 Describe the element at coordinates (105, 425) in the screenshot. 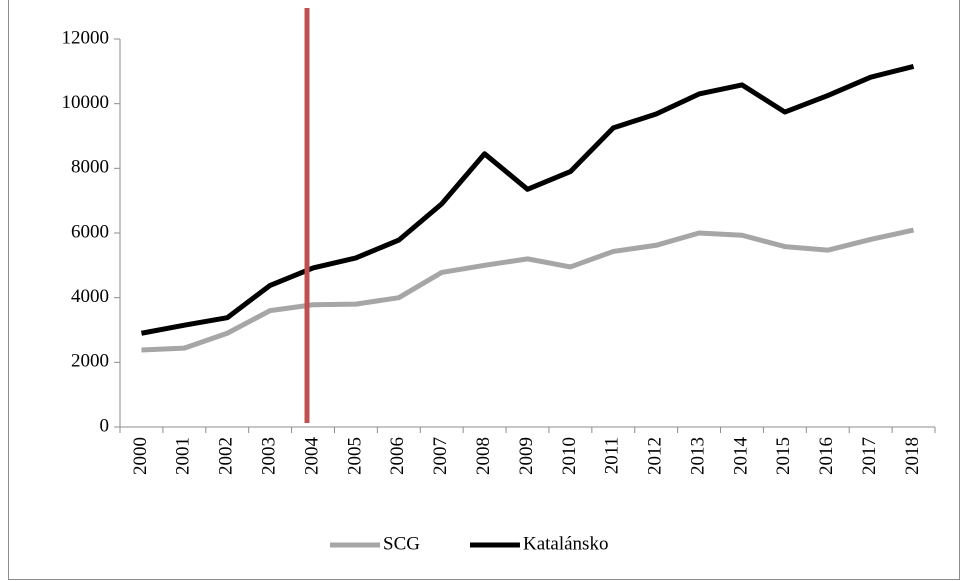

I see `y-tick-label: 0` at that location.